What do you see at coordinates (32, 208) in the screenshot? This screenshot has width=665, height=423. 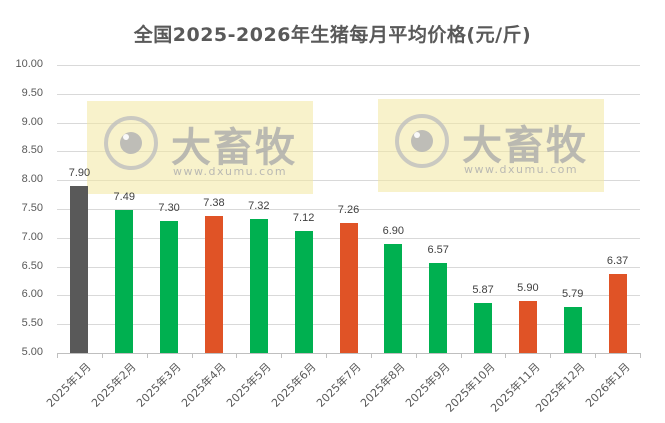 I see `y-tick-label: 7.50` at bounding box center [32, 208].